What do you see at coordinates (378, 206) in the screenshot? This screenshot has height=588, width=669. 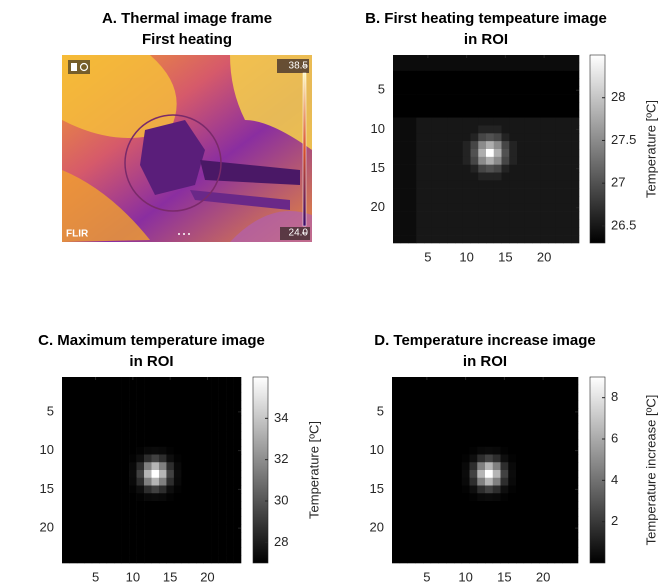 I see `y-tick-label: 20` at bounding box center [378, 206].